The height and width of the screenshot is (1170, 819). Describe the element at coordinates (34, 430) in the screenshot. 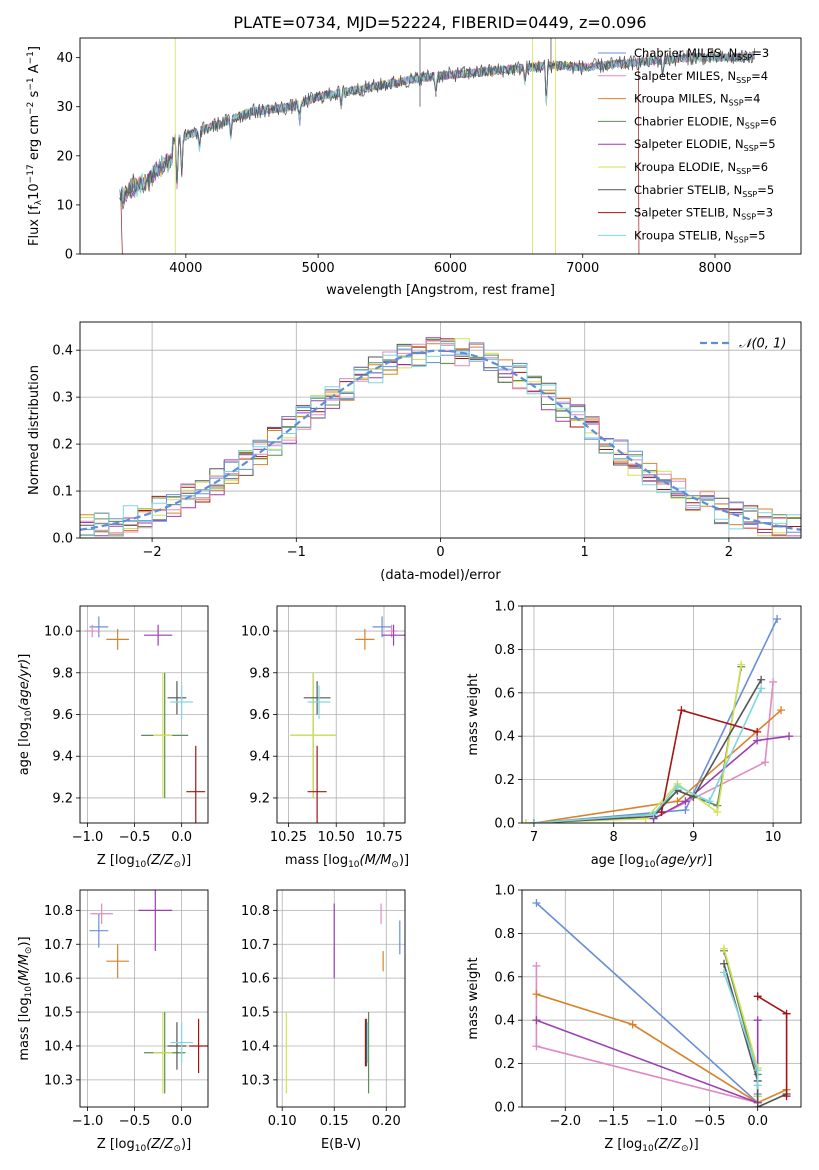

I see `hist-ylabel: Normed distribution` at that location.